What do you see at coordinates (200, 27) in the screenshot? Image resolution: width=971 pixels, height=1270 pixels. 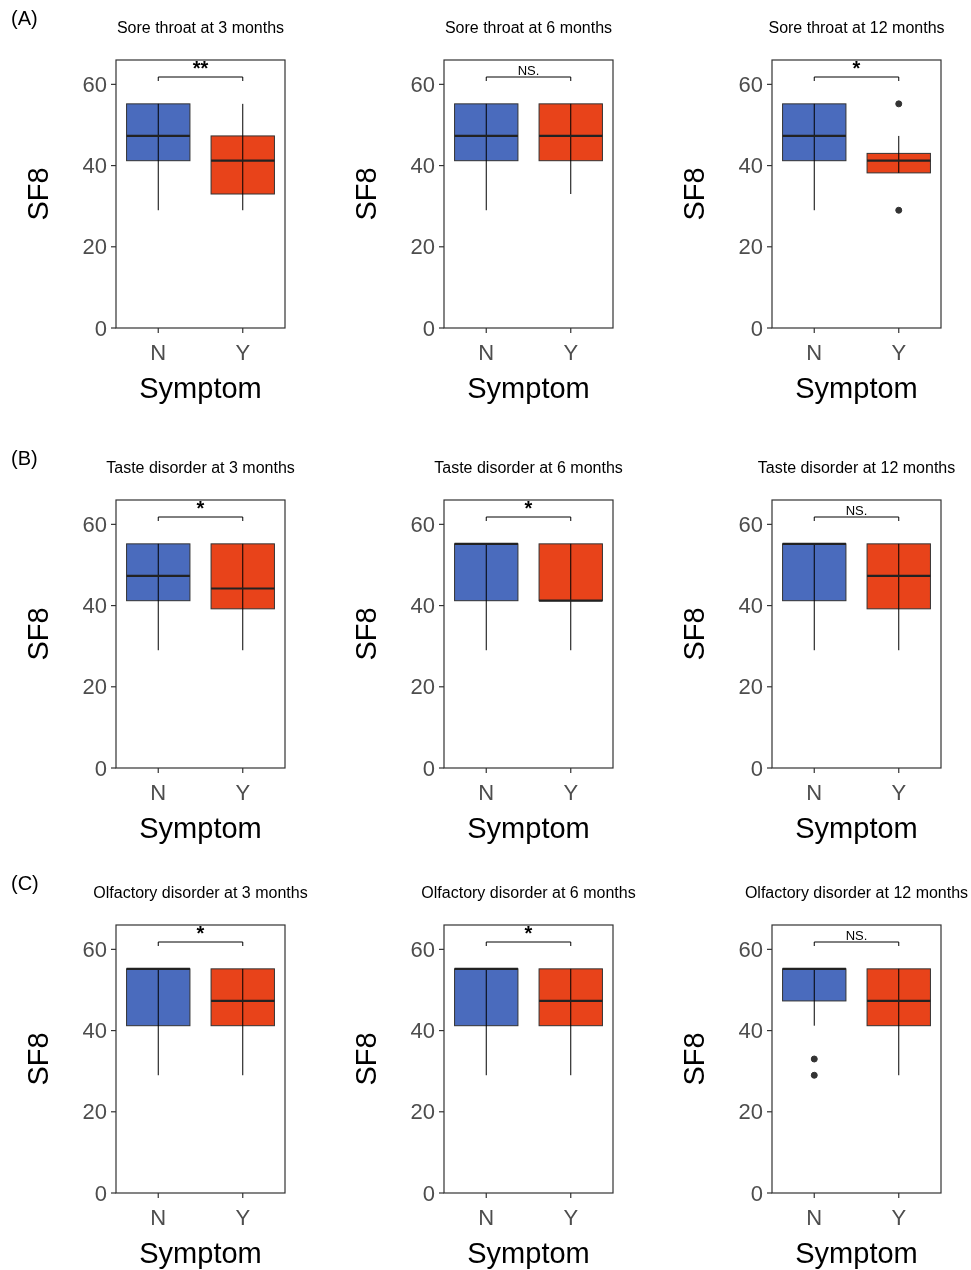 I see `chart-title: Sore throat at 3 months` at bounding box center [200, 27].